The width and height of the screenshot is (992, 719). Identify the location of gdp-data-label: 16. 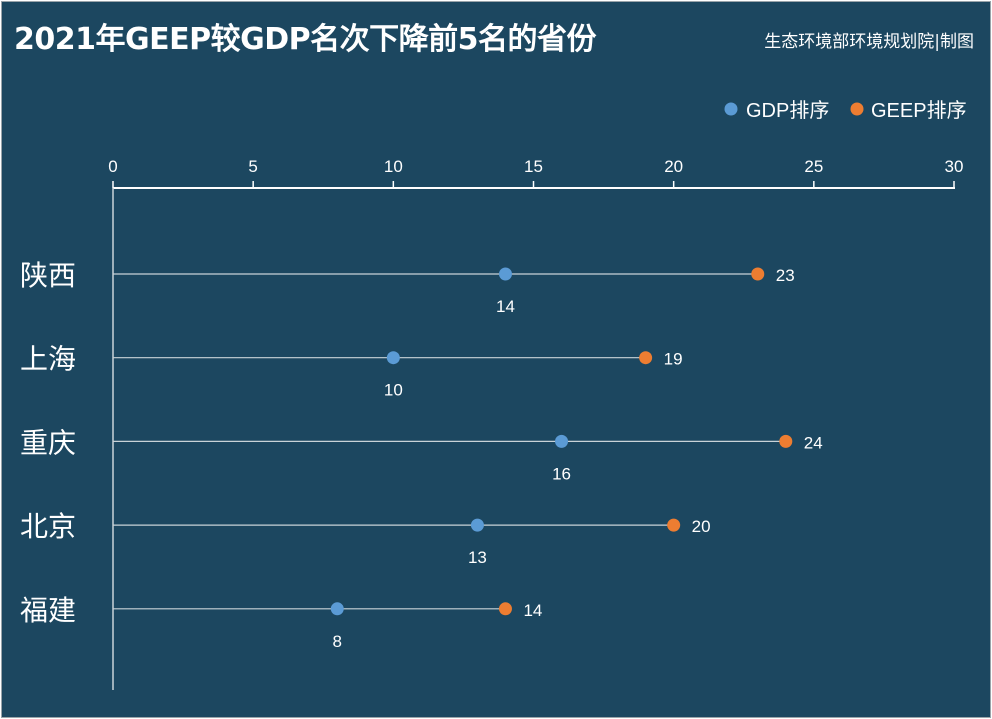
(561, 473).